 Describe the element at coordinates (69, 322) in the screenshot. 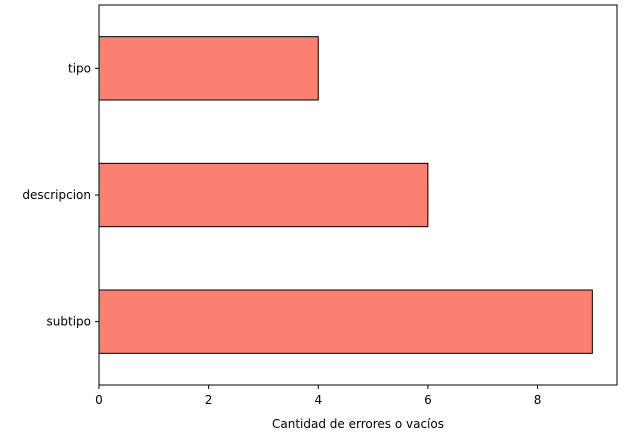

I see `y-tick-label: subtipo` at that location.